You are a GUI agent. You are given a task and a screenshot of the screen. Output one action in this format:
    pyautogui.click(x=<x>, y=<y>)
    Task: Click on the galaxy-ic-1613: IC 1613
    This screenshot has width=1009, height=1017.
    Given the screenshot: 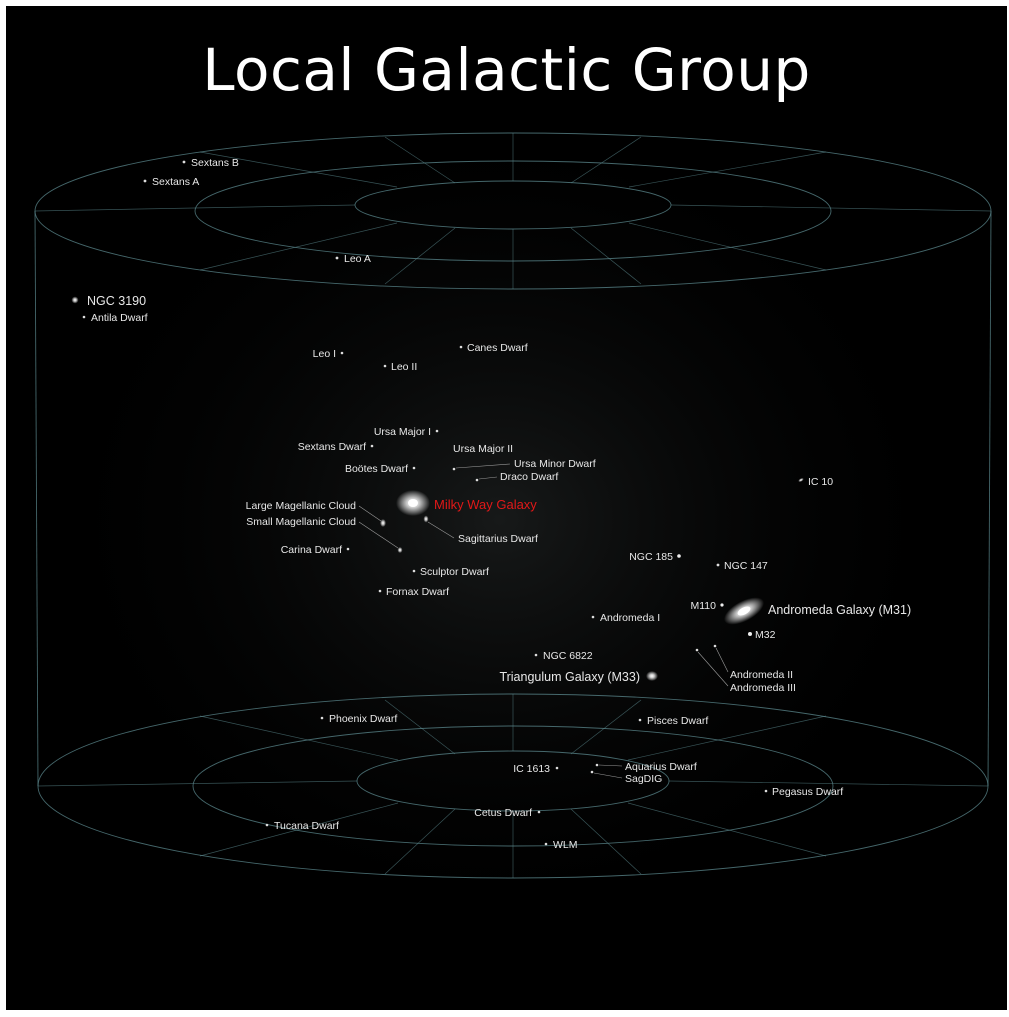 What is the action you would take?
    pyautogui.click(x=536, y=769)
    